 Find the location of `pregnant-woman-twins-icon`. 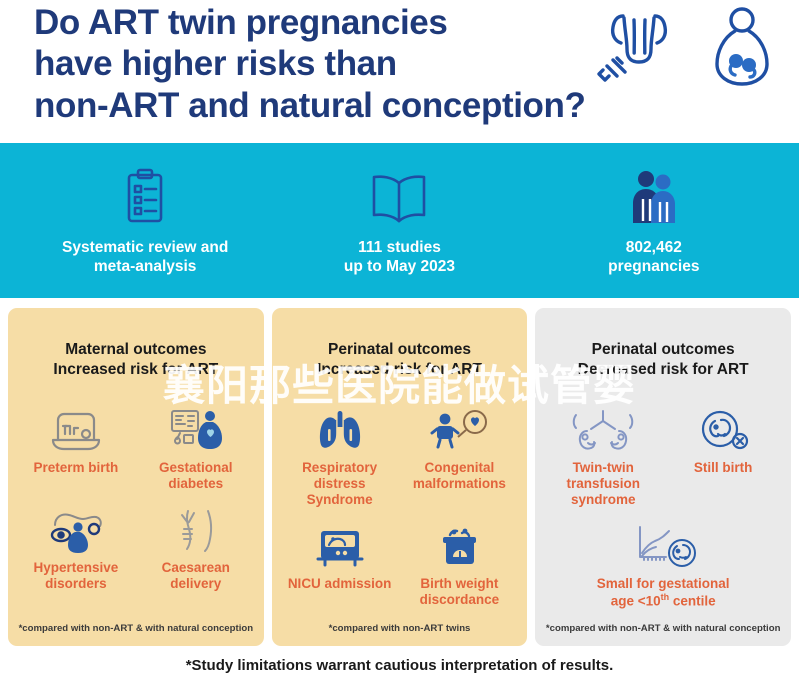

pregnant-woman-twins-icon is located at coordinates (742, 51).